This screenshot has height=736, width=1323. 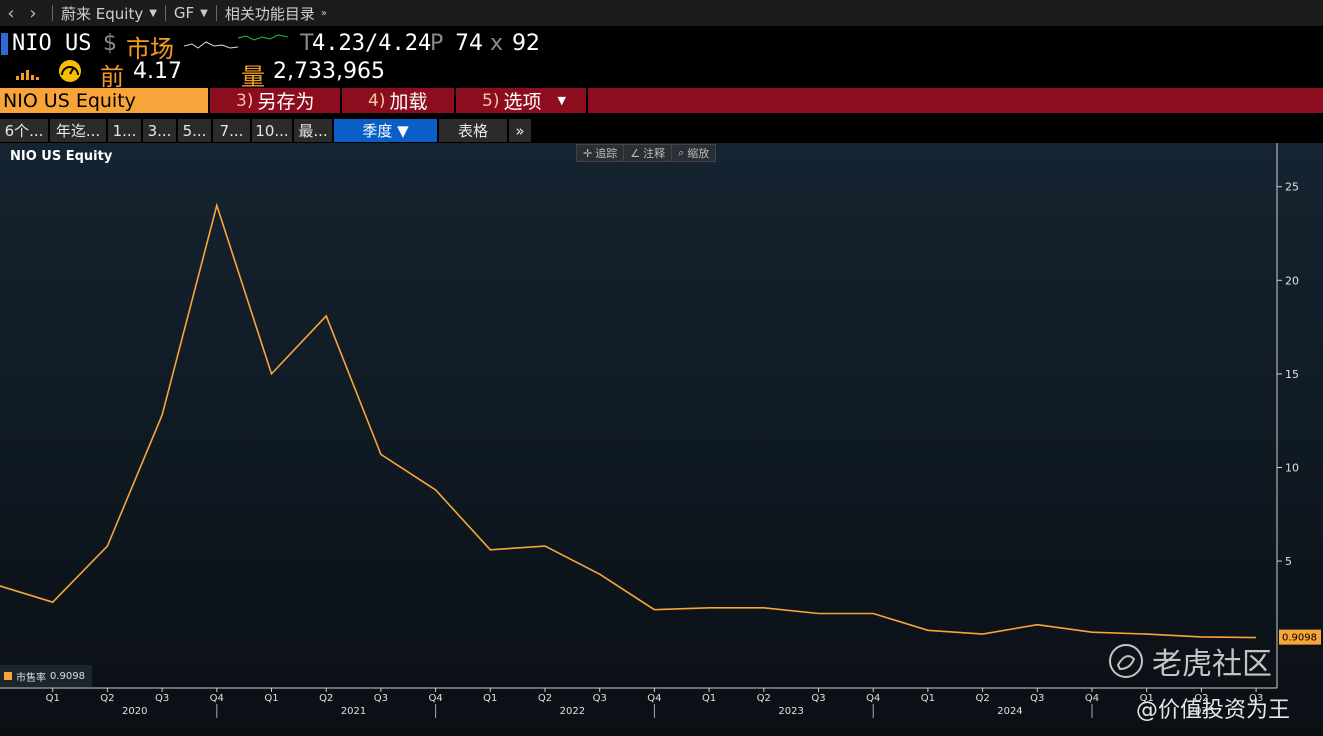 What do you see at coordinates (253, 77) in the screenshot?
I see `volume-label: 量` at bounding box center [253, 77].